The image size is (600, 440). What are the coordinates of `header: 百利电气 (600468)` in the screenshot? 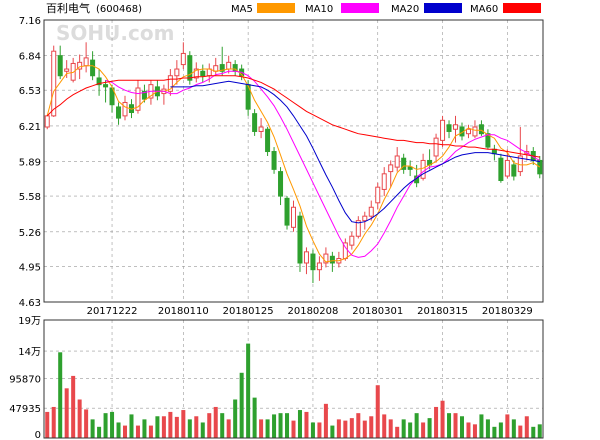 It's located at (94, 8).